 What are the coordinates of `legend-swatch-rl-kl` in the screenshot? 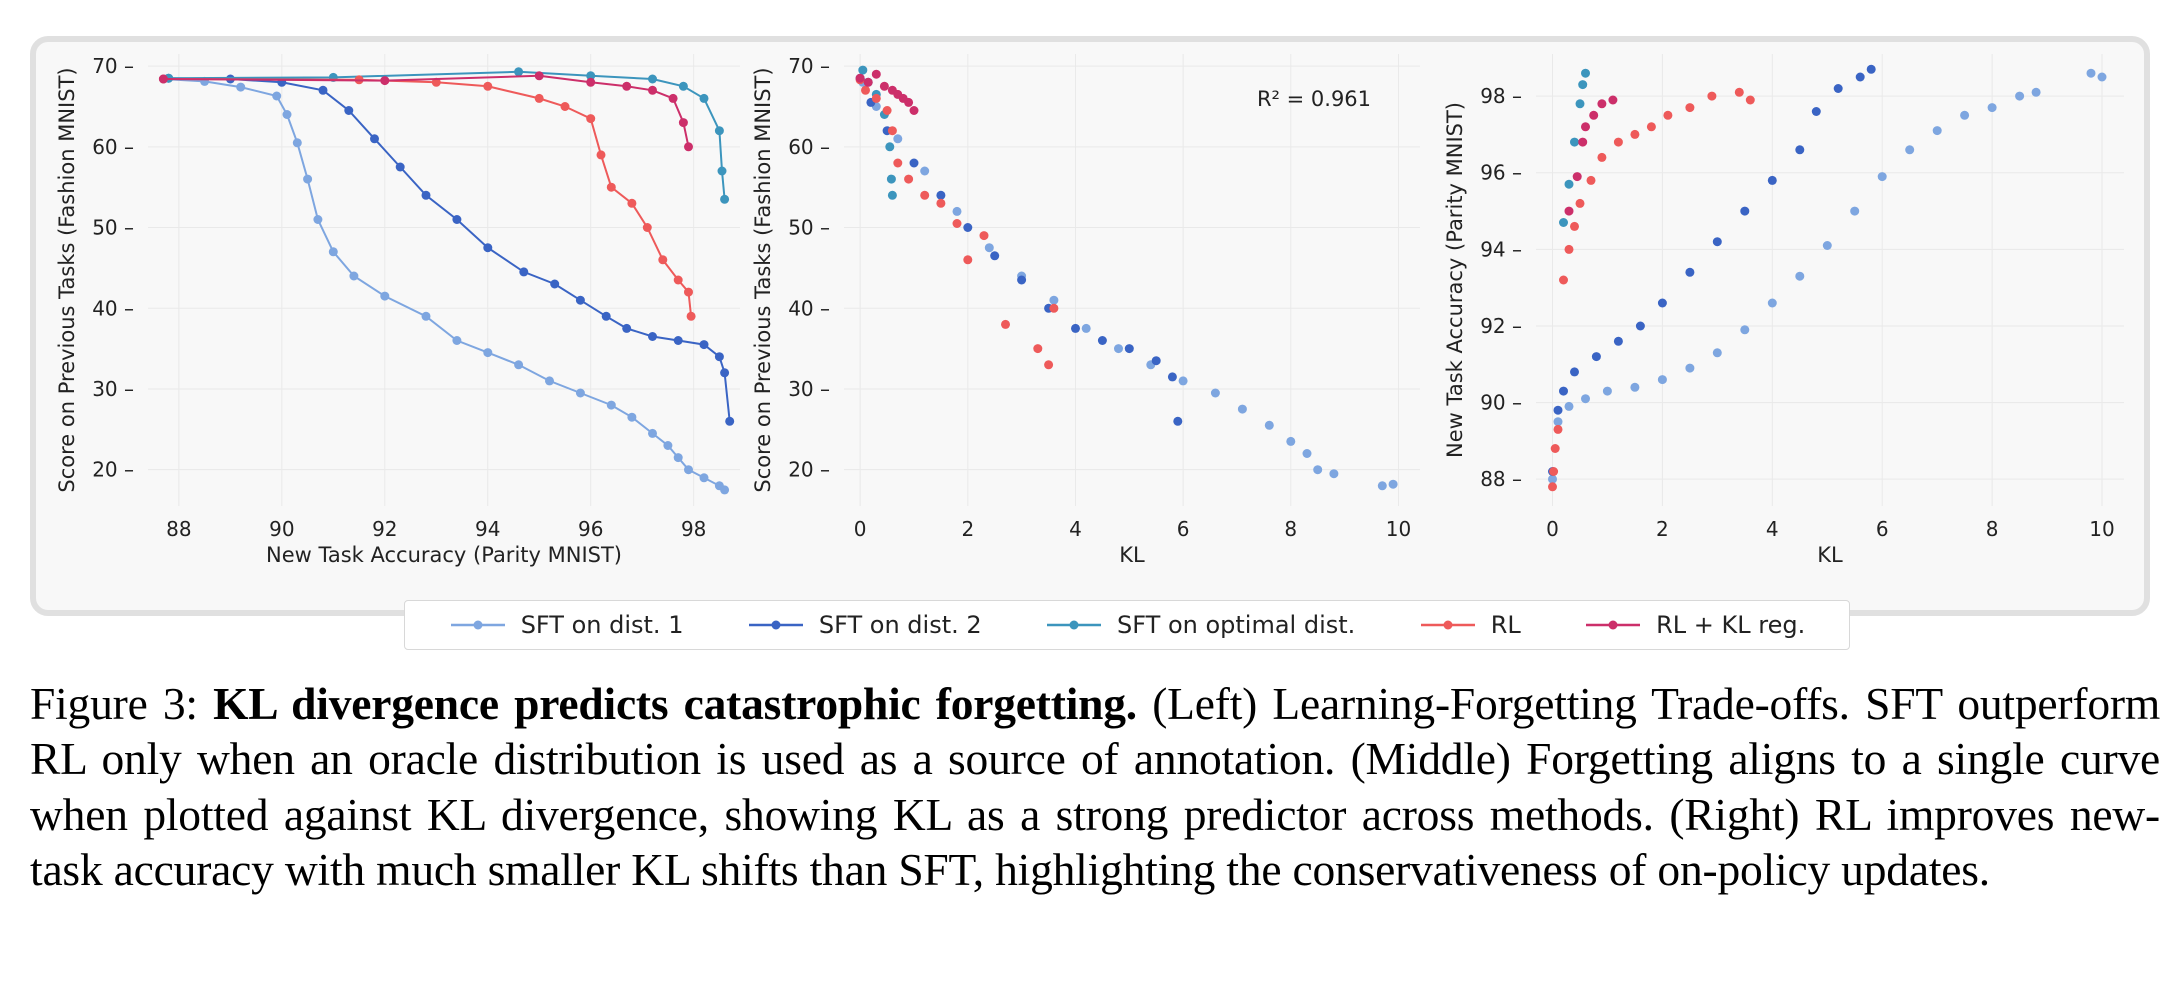 It's located at (1613, 625).